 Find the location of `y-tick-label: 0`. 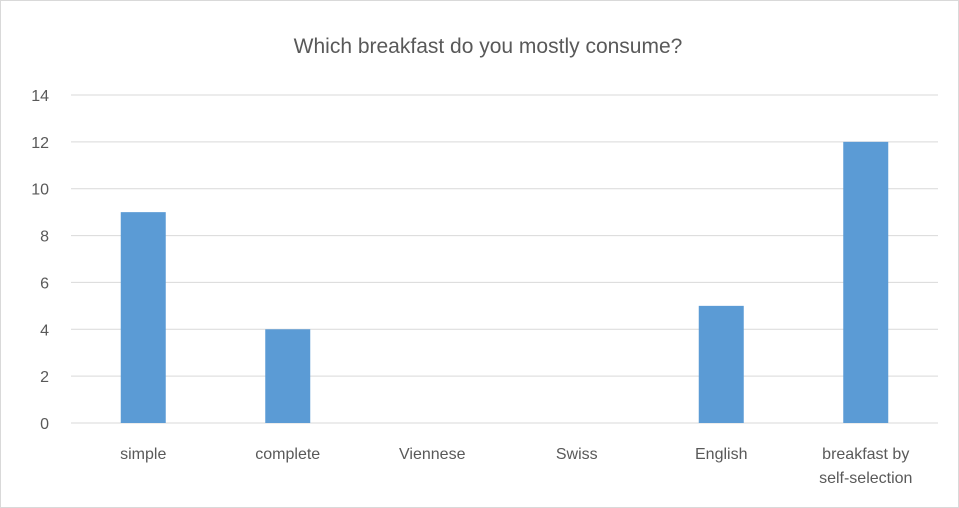

y-tick-label: 0 is located at coordinates (44, 424).